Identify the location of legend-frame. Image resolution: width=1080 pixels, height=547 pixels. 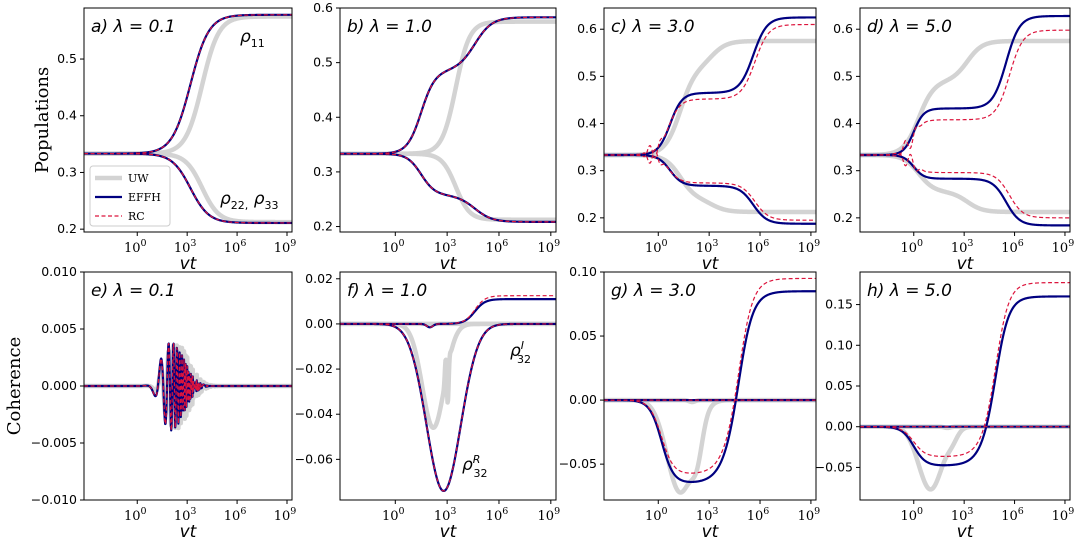
(130, 196).